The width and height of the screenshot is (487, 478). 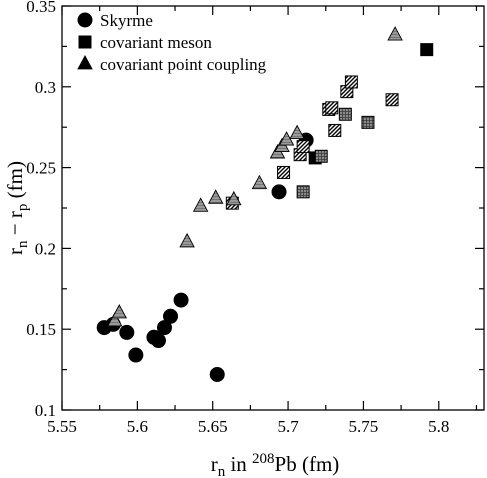 I want to click on y-tick-label: 0.1, so click(x=45, y=410).